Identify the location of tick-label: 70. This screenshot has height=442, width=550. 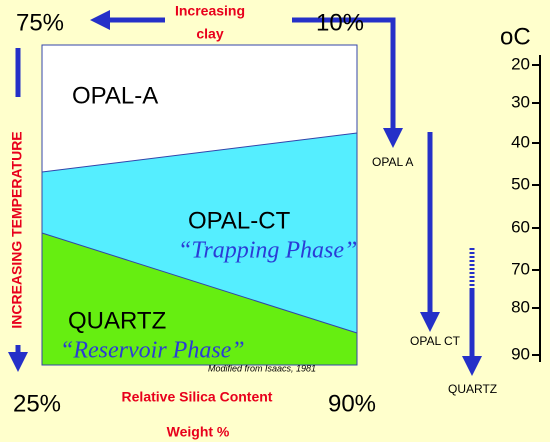
(520, 268).